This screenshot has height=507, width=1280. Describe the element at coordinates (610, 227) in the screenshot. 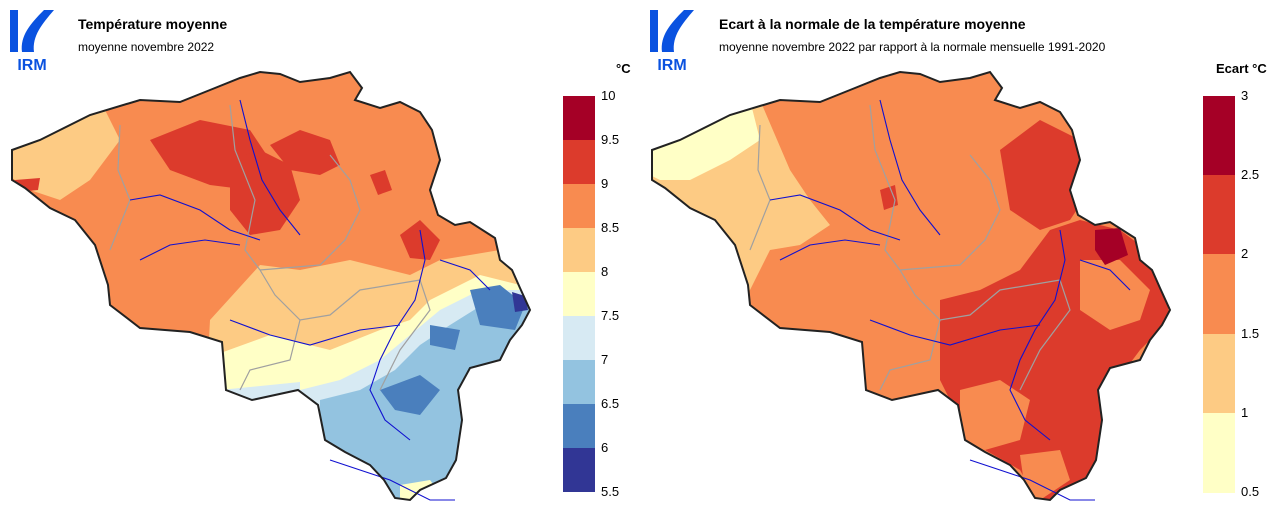

I see `legend-tick-label: 8.5` at that location.